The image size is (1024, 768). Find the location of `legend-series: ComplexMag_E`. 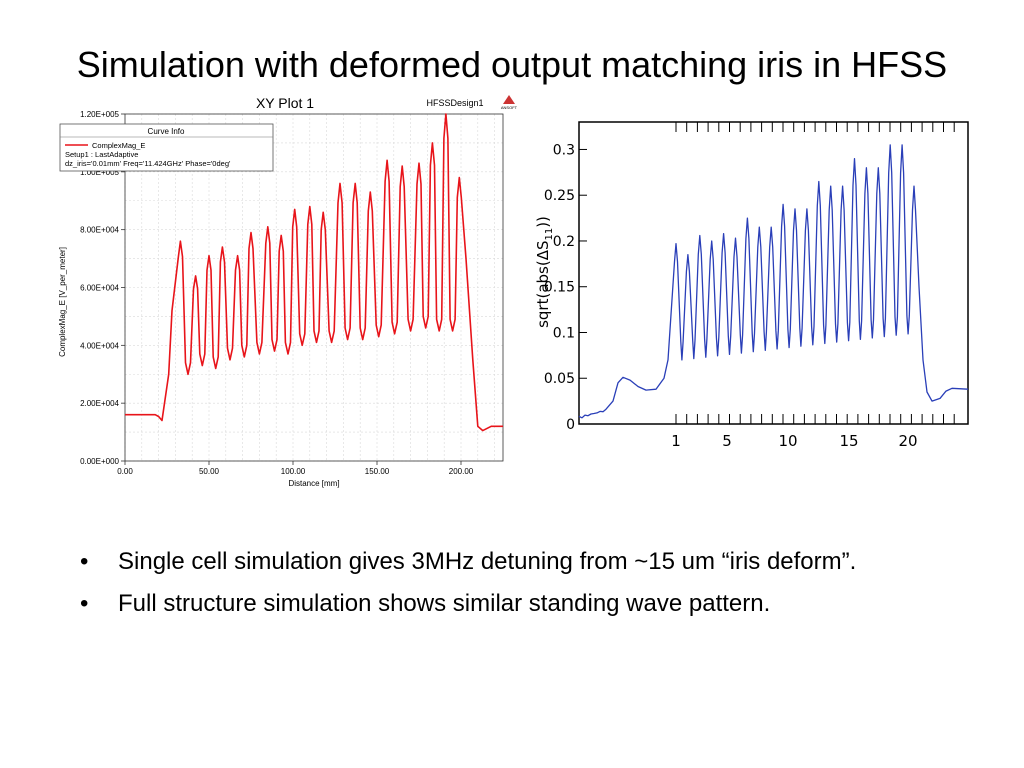

legend-series: ComplexMag_E is located at coordinates (118, 145).